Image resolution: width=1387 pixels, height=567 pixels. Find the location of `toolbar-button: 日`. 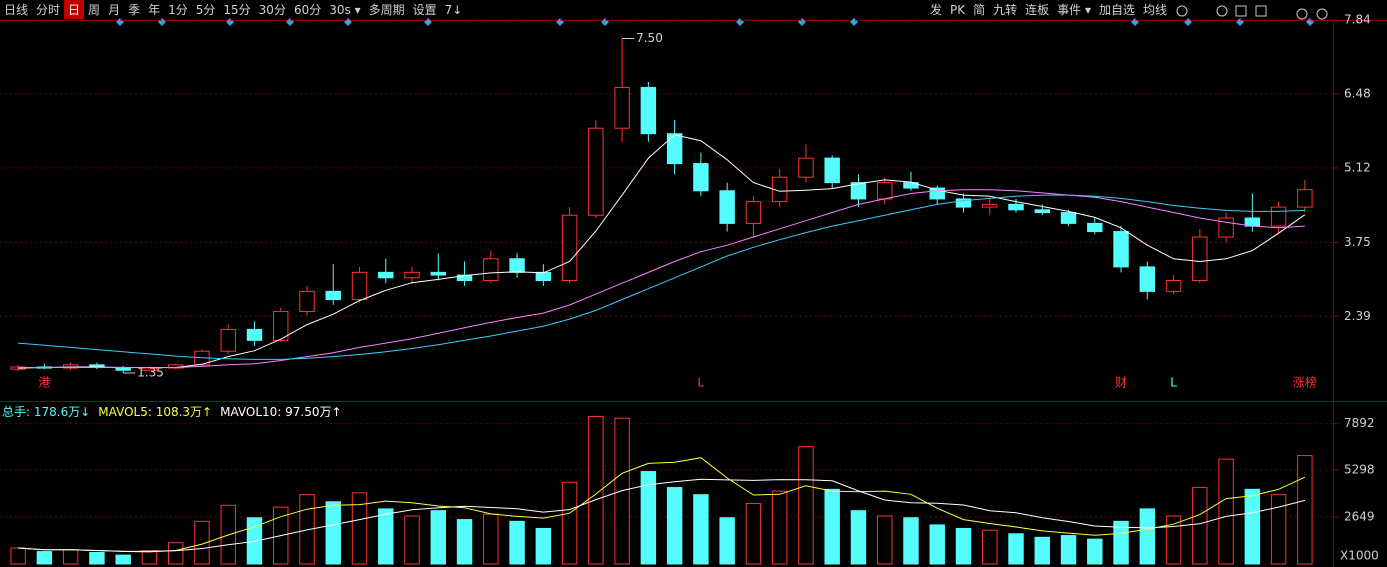

toolbar-button: 日 is located at coordinates (74, 9).